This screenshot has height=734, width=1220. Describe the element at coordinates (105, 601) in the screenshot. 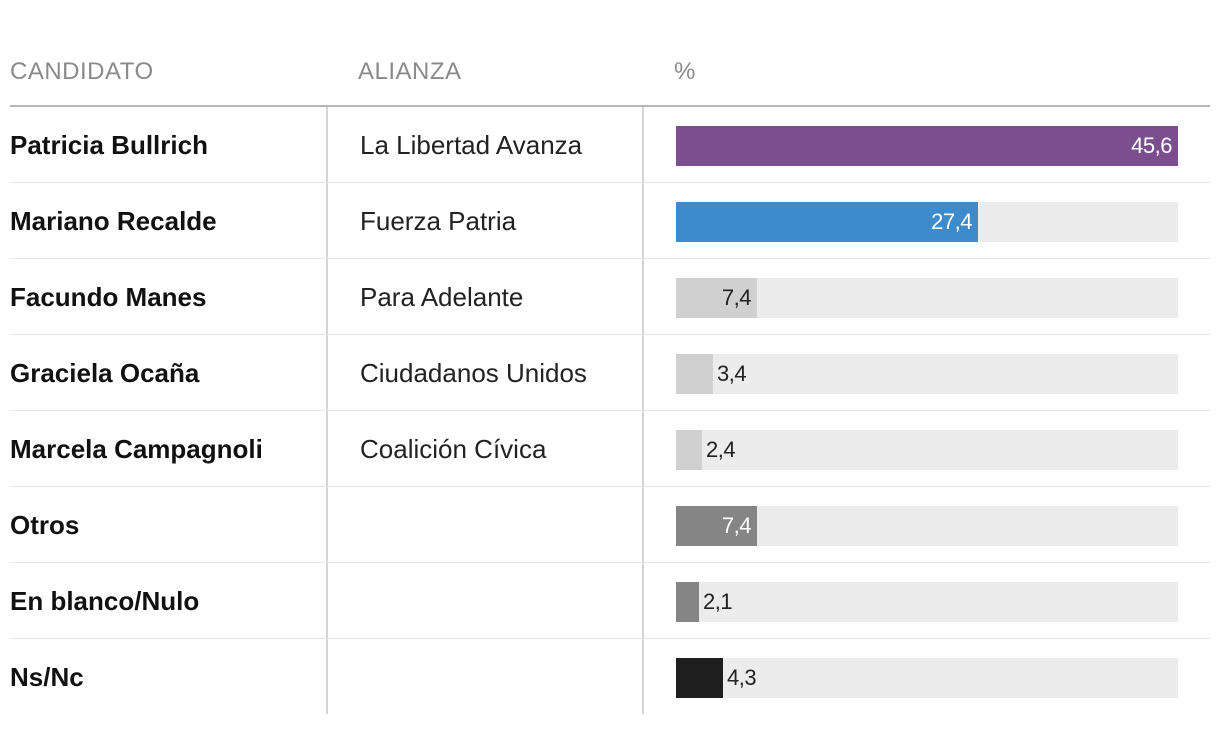

I see `candidate-name: En blanco/Nulo` at that location.